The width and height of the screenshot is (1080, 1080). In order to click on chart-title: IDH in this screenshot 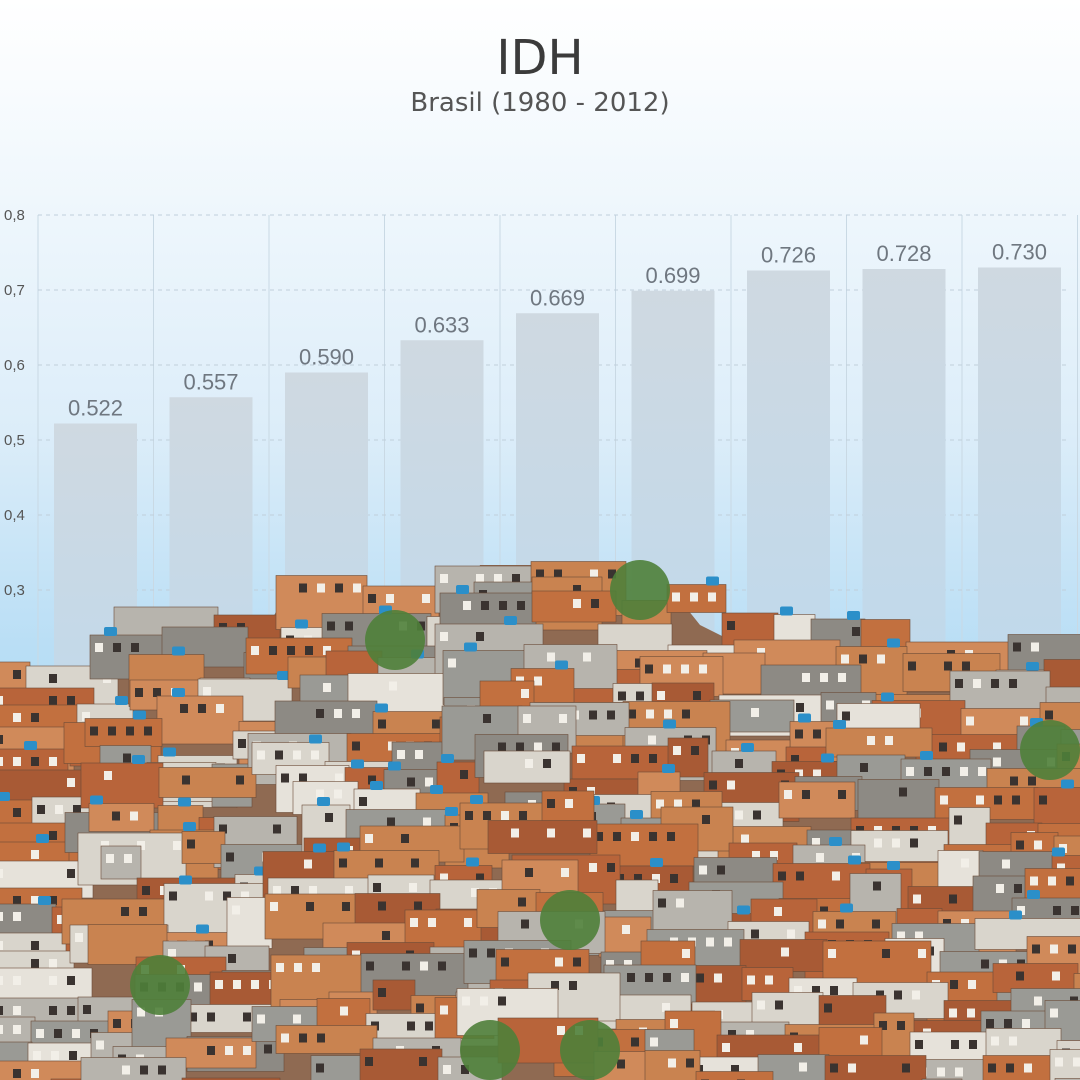, I will do `click(540, 58)`.